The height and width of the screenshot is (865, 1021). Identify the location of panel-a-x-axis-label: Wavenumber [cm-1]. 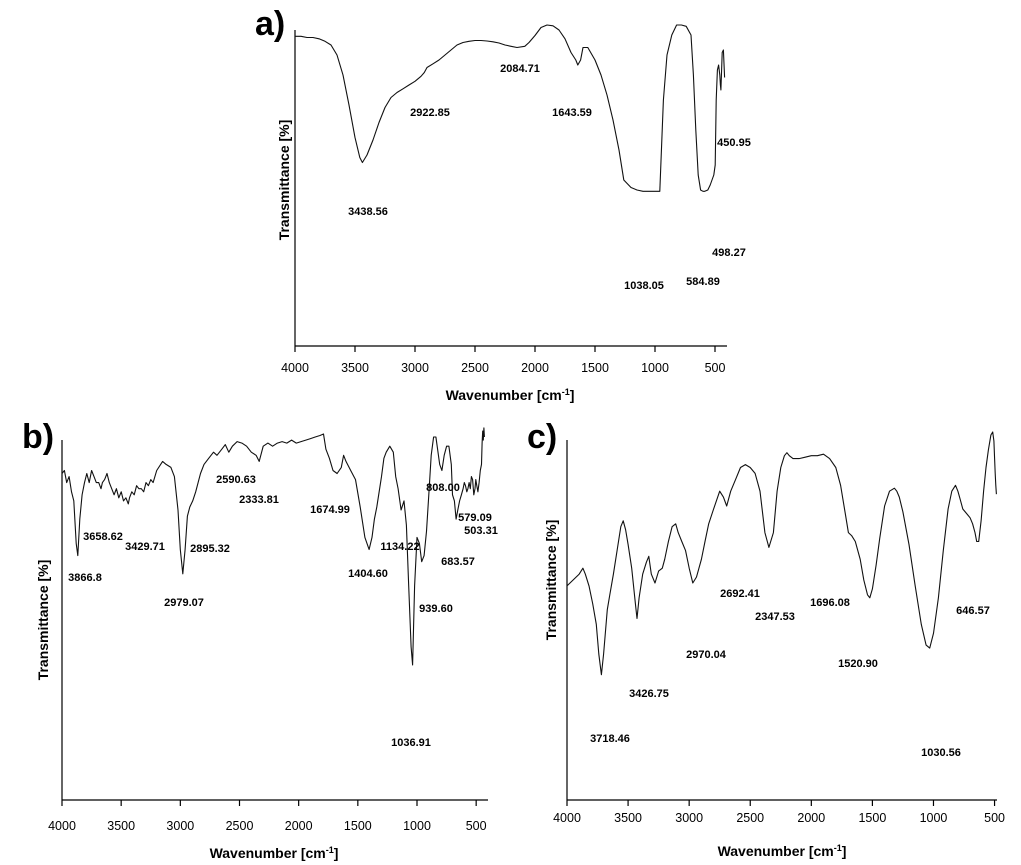
(510, 395).